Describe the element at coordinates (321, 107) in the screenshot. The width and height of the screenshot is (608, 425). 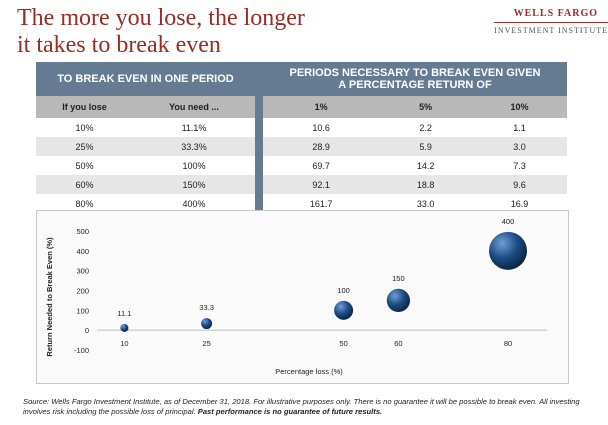
I see `col-header-1pct: 1%` at that location.